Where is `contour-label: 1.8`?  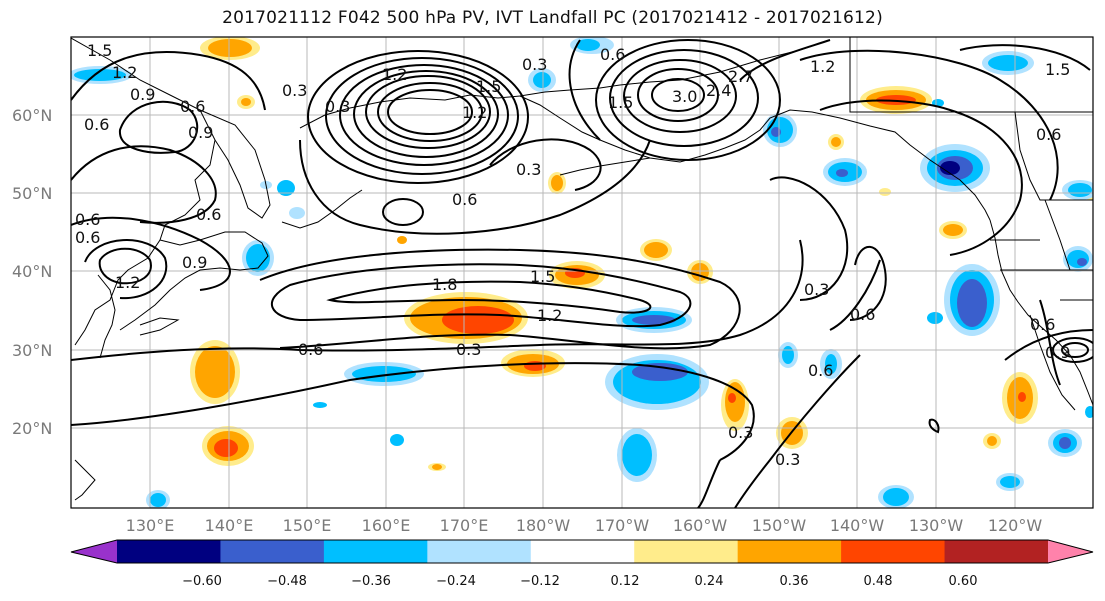 contour-label: 1.8 is located at coordinates (444, 284).